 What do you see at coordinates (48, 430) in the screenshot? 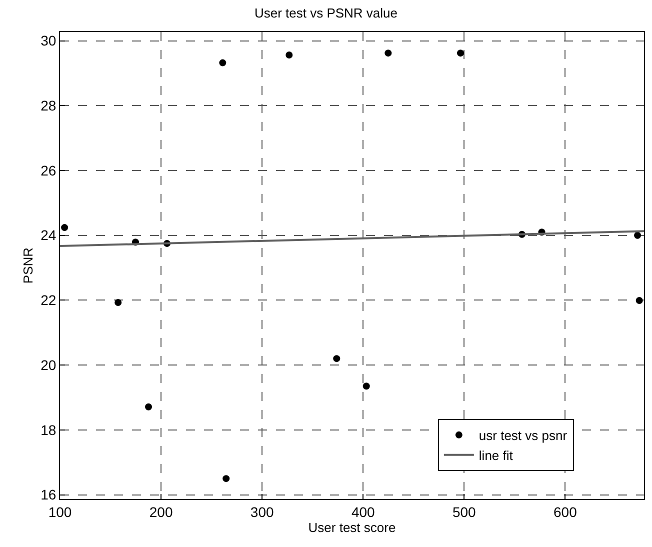
I see `y-tick-label: 18` at bounding box center [48, 430].